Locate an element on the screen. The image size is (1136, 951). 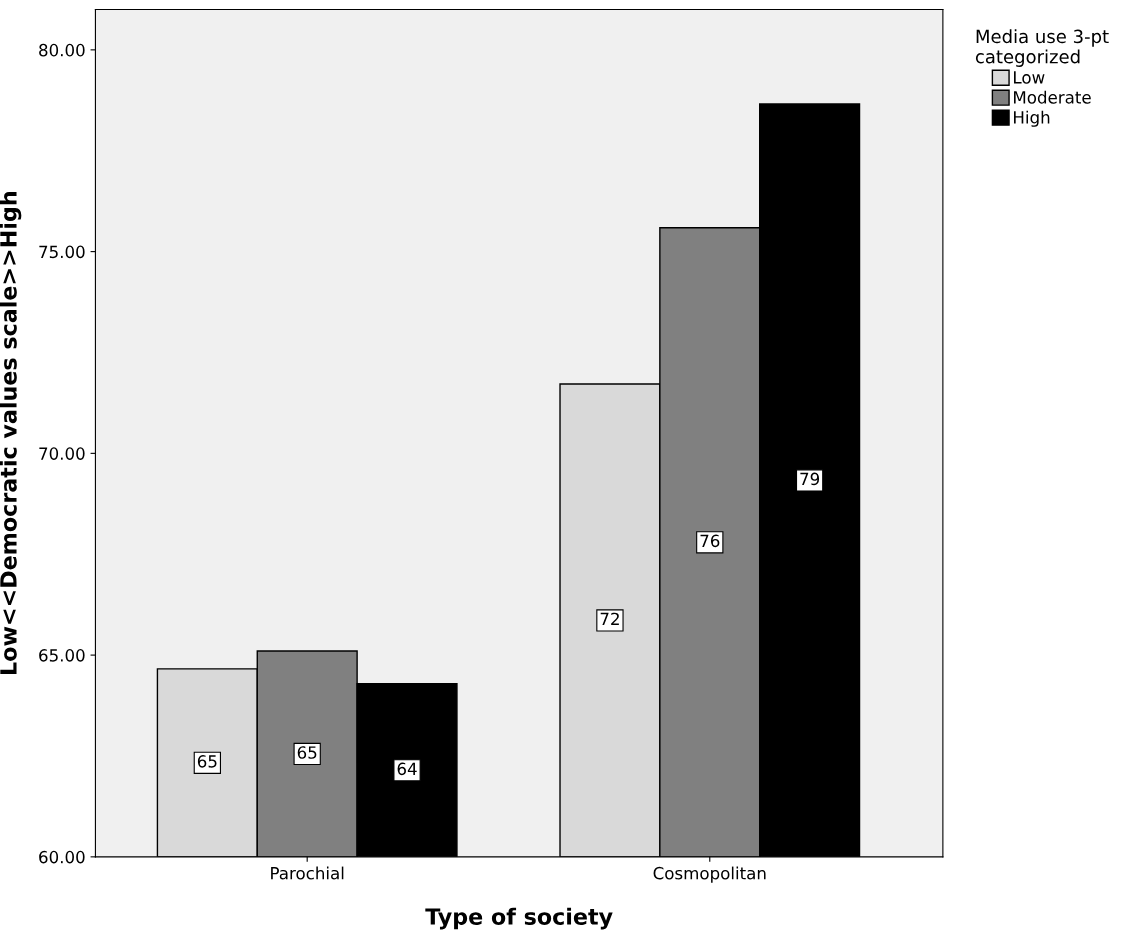
x-tick-label: Parochial is located at coordinates (307, 873).